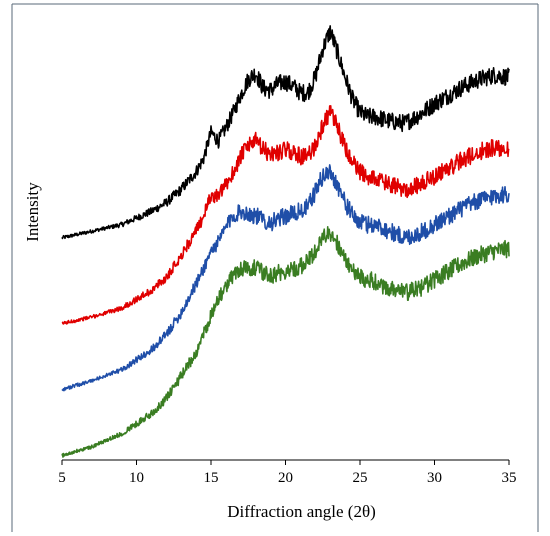 This screenshot has width=550, height=536. I want to click on y-axis-title: Intensity, so click(32, 212).